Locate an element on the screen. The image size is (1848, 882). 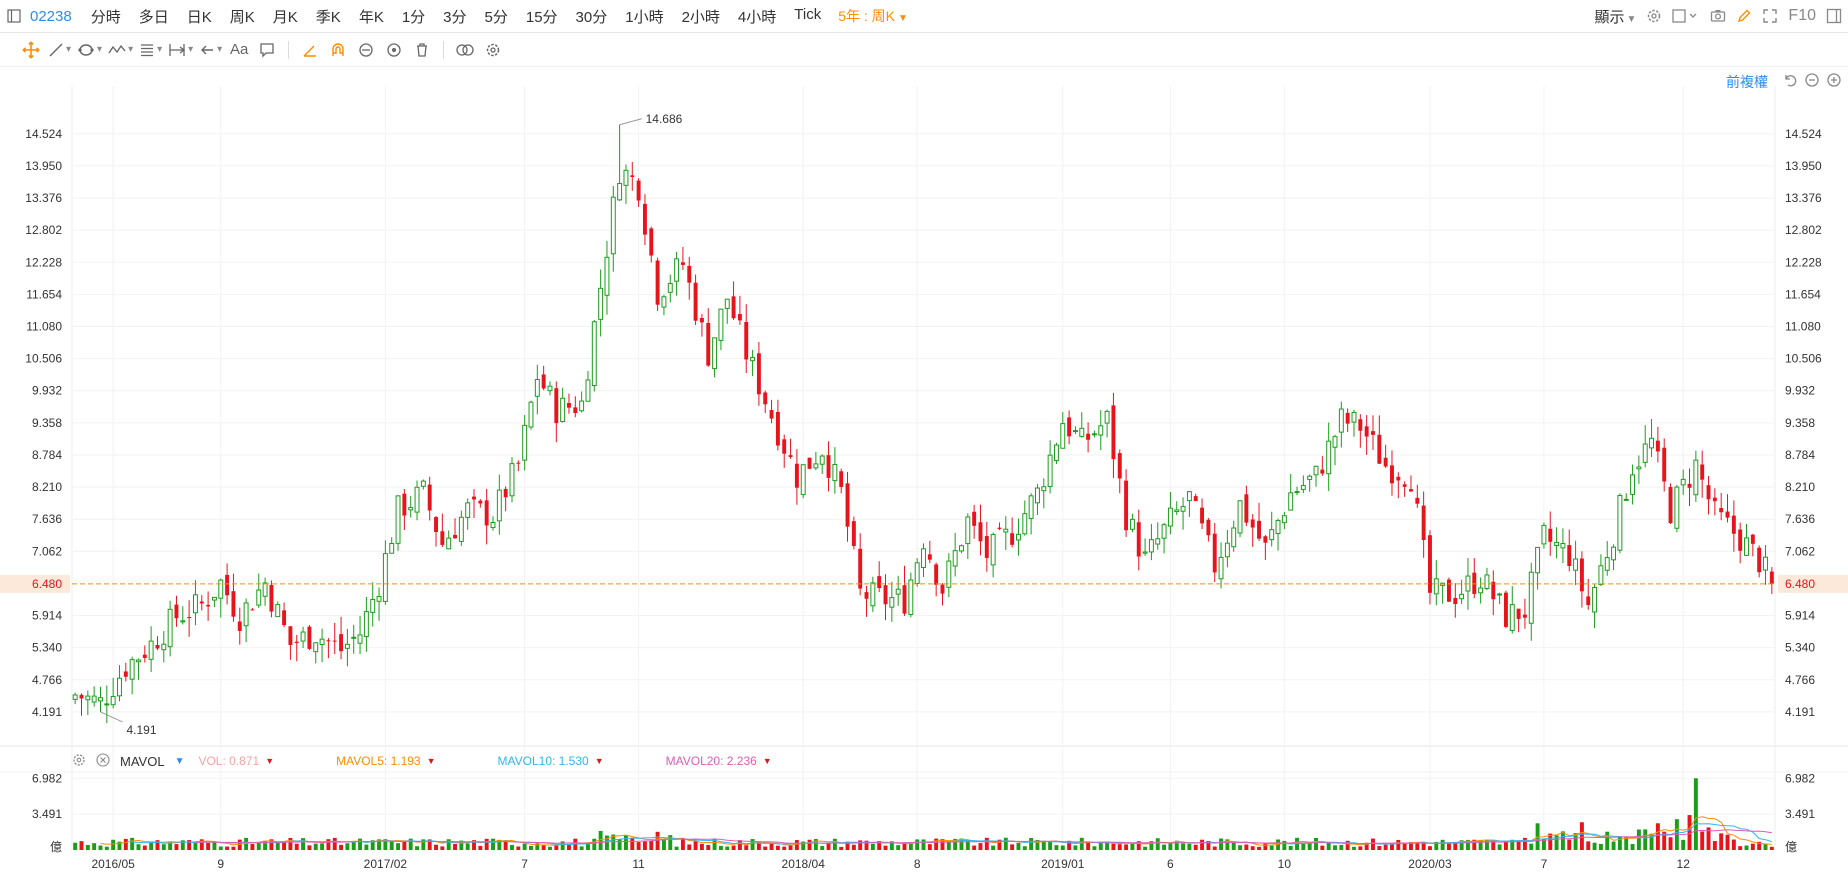
period-tab: 15分 is located at coordinates (541, 17).